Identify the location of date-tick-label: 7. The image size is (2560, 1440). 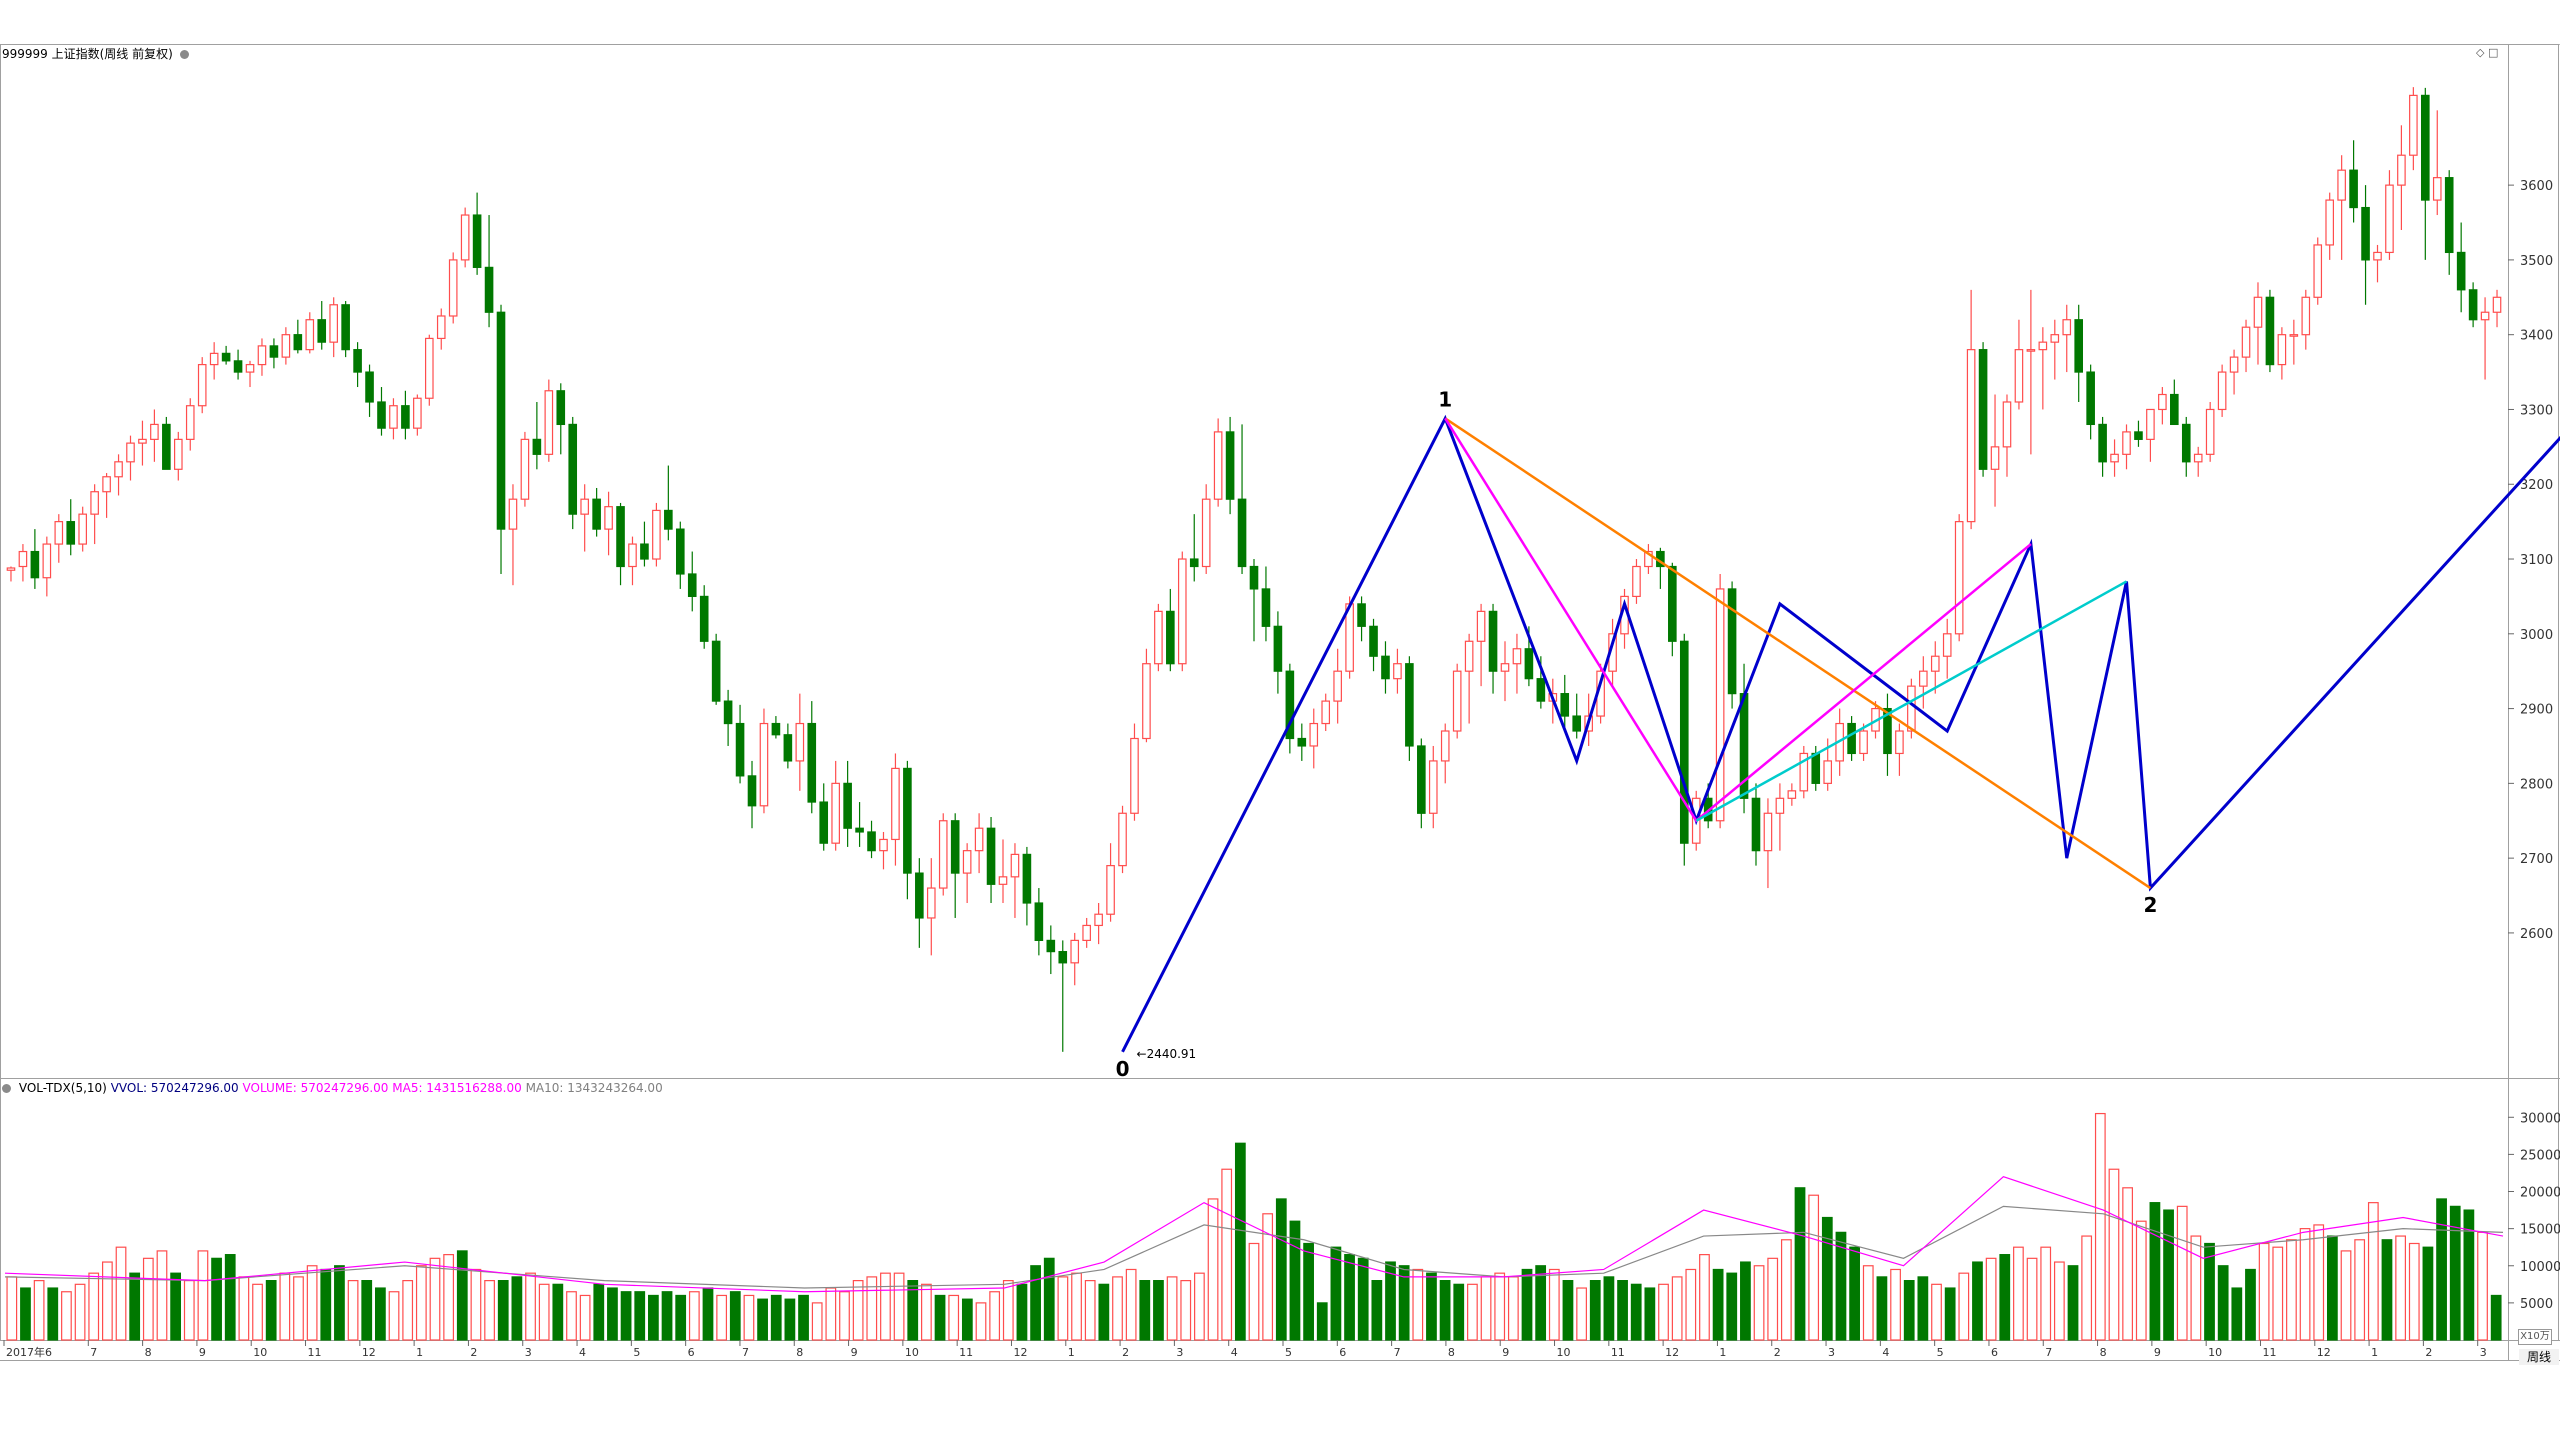
(2048, 1352).